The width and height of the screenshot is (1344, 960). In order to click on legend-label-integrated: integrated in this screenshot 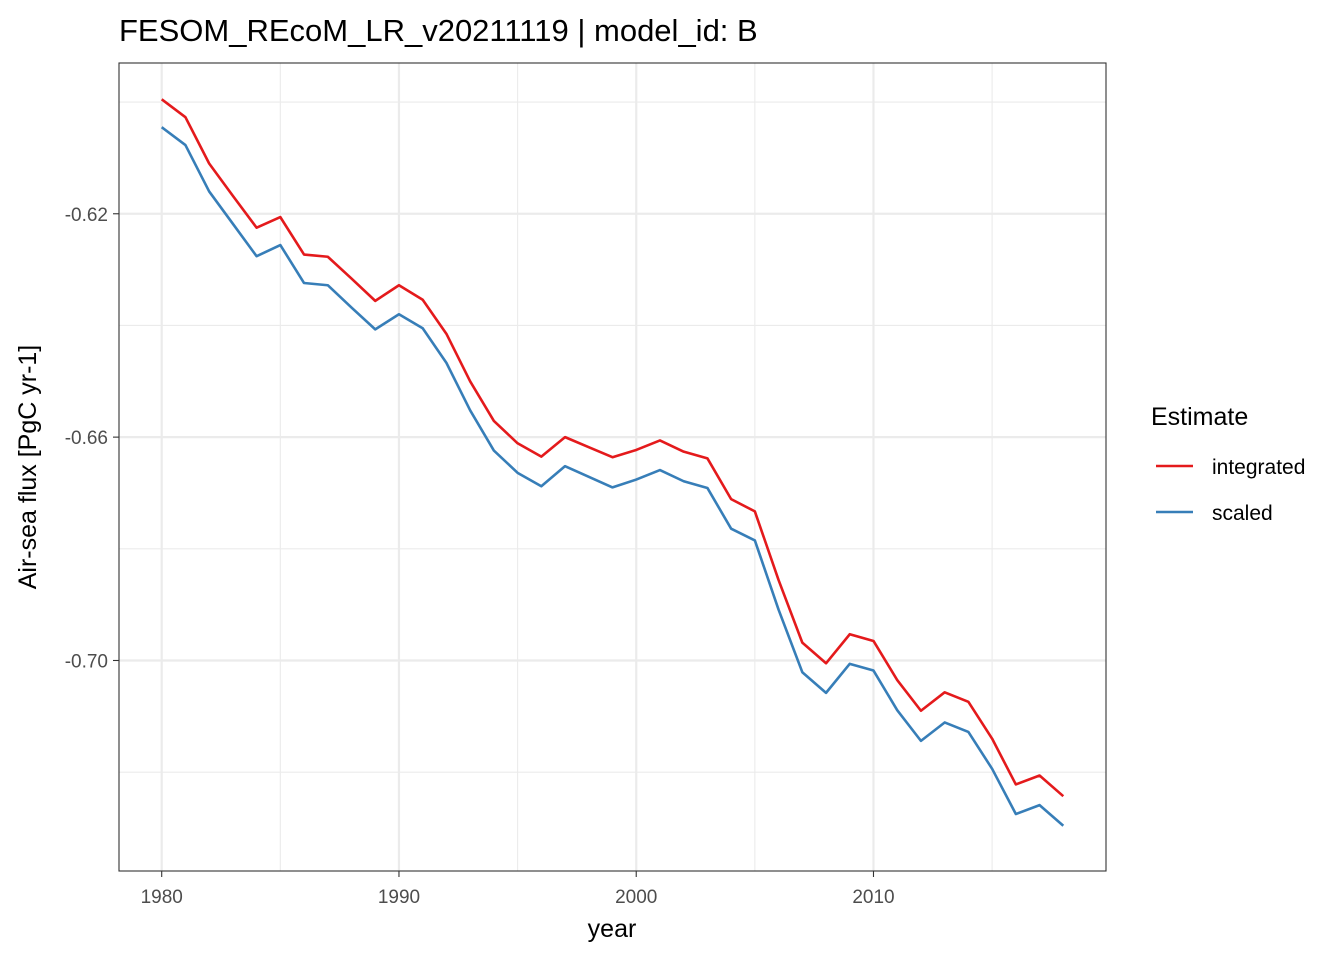, I will do `click(1258, 467)`.